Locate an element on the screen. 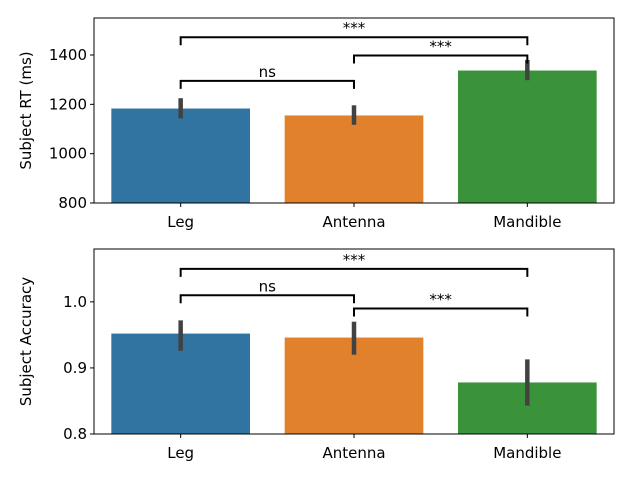 This screenshot has width=640, height=480. rt-bar-antenna is located at coordinates (354, 159).